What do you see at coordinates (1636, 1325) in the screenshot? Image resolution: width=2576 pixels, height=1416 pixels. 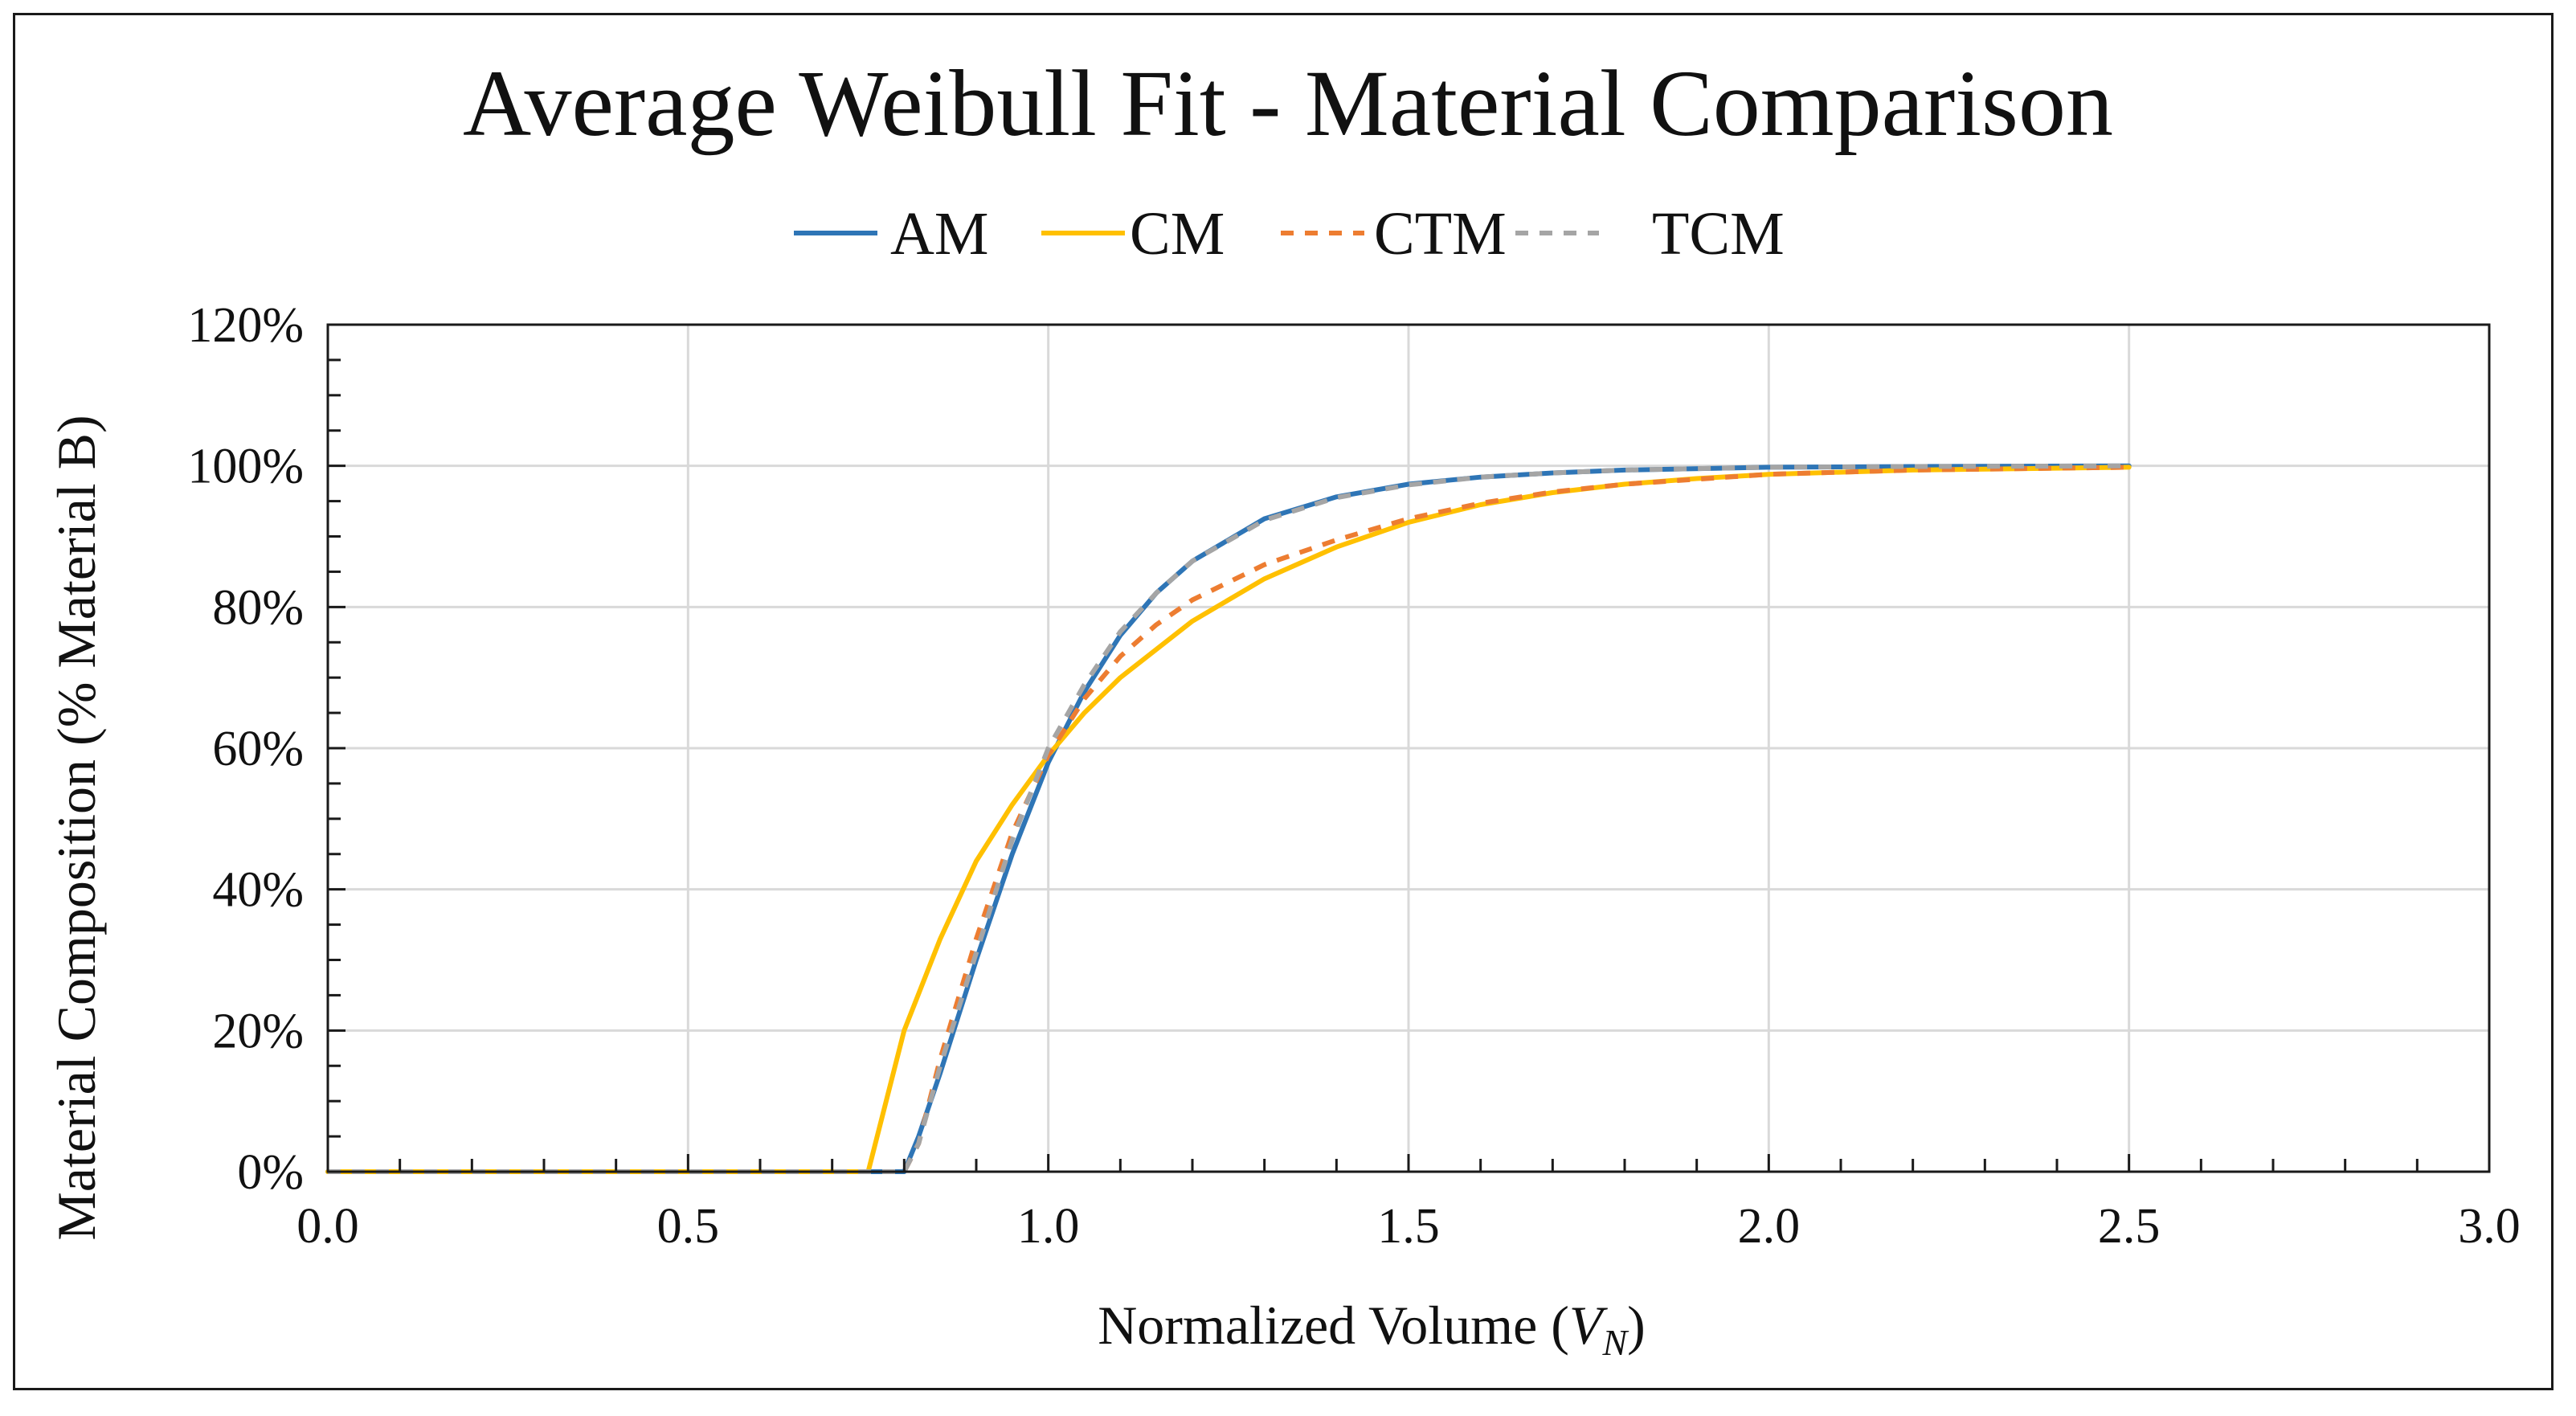 I see `x-axis-title-suffix: )` at bounding box center [1636, 1325].